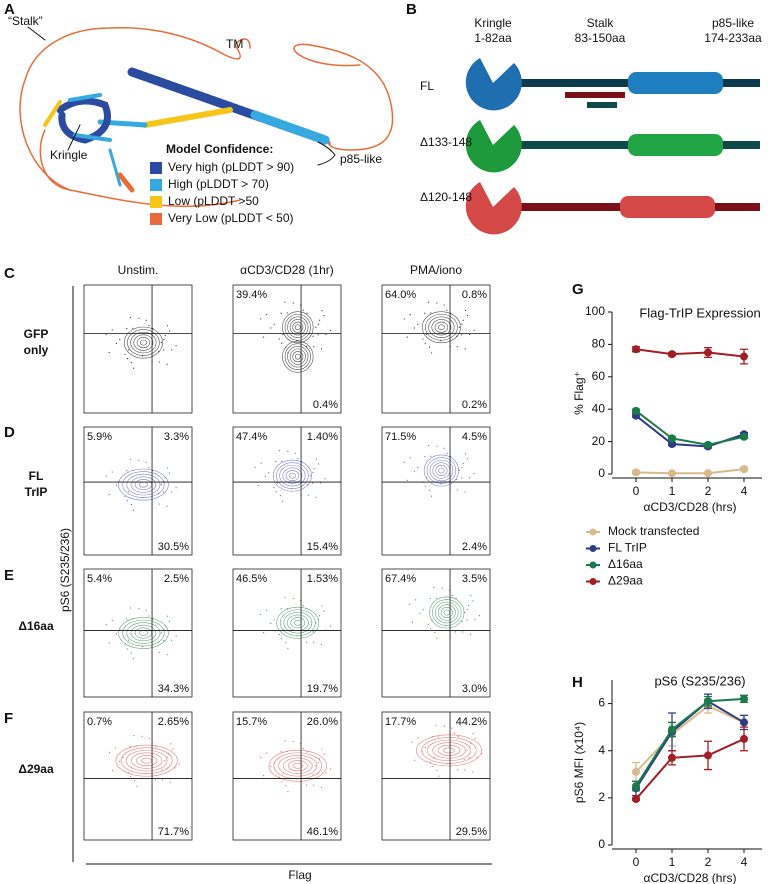  I want to click on flow-y-label: pS6 (S235/236), so click(65, 570).